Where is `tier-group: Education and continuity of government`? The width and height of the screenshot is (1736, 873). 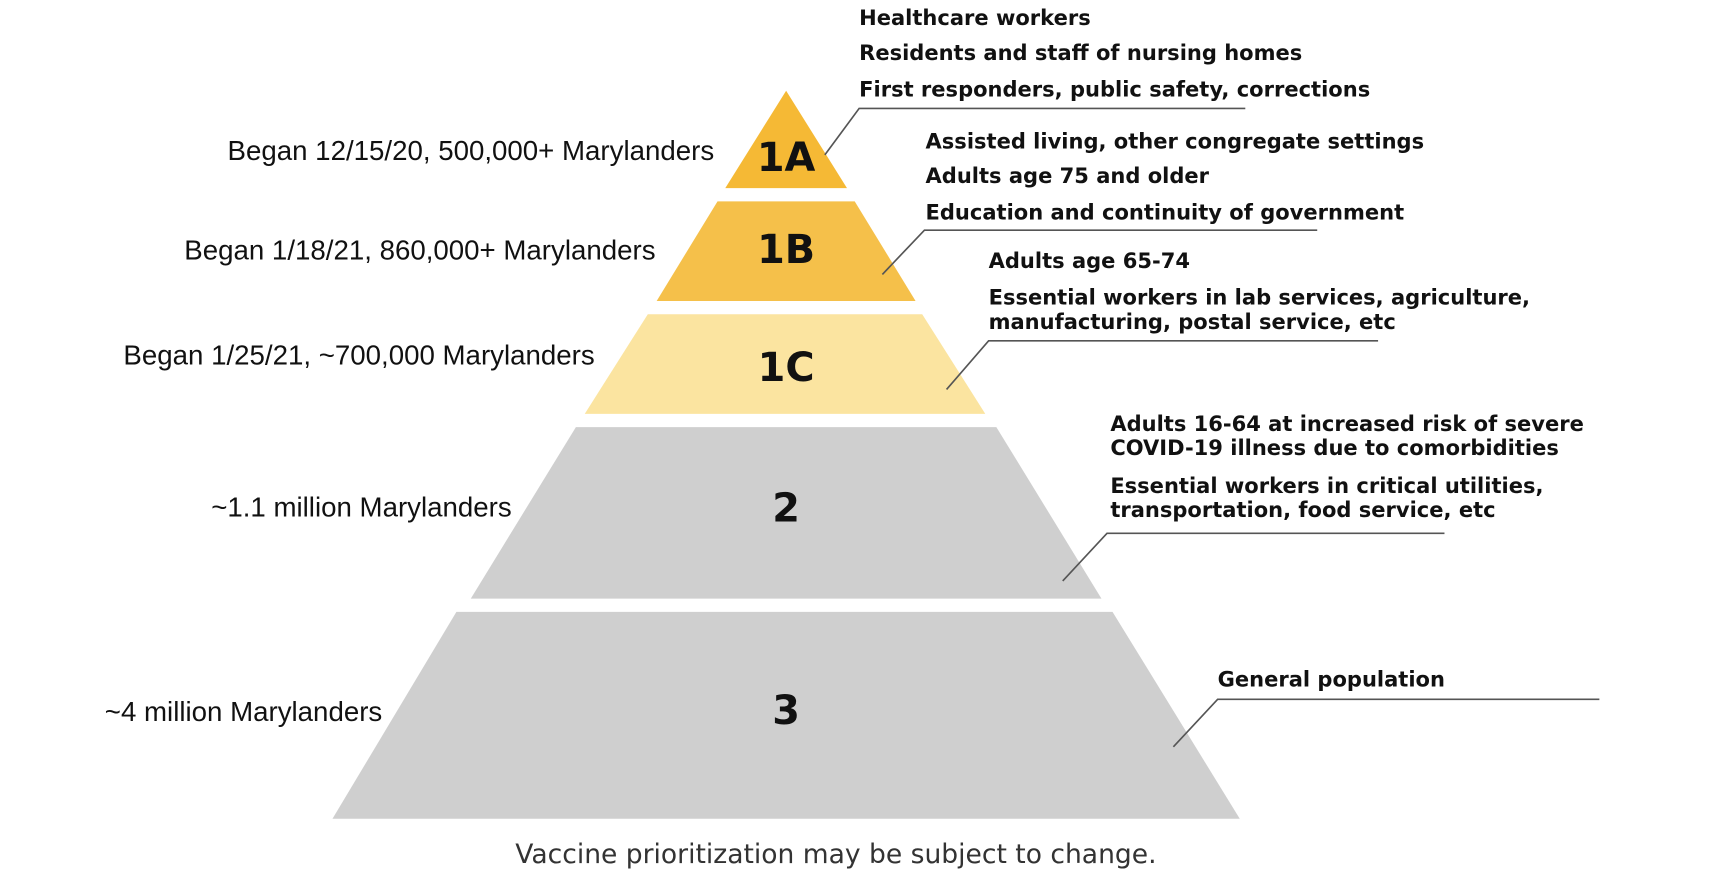 tier-group: Education and continuity of government is located at coordinates (1165, 212).